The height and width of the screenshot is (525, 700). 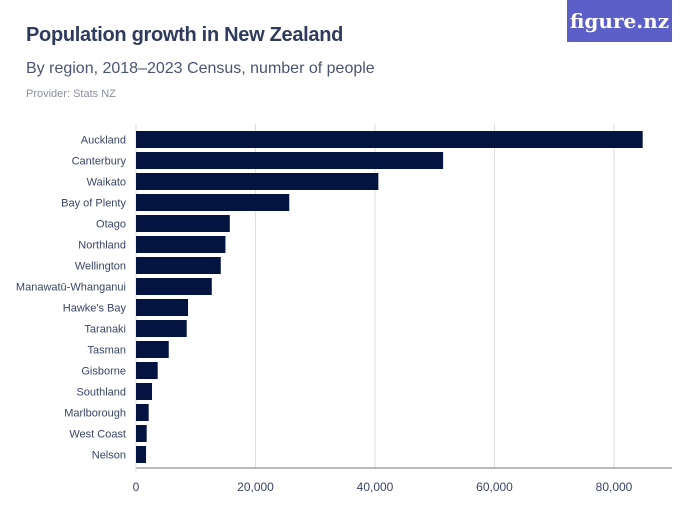 What do you see at coordinates (95, 309) in the screenshot?
I see `category-label: Hawke's Bay` at bounding box center [95, 309].